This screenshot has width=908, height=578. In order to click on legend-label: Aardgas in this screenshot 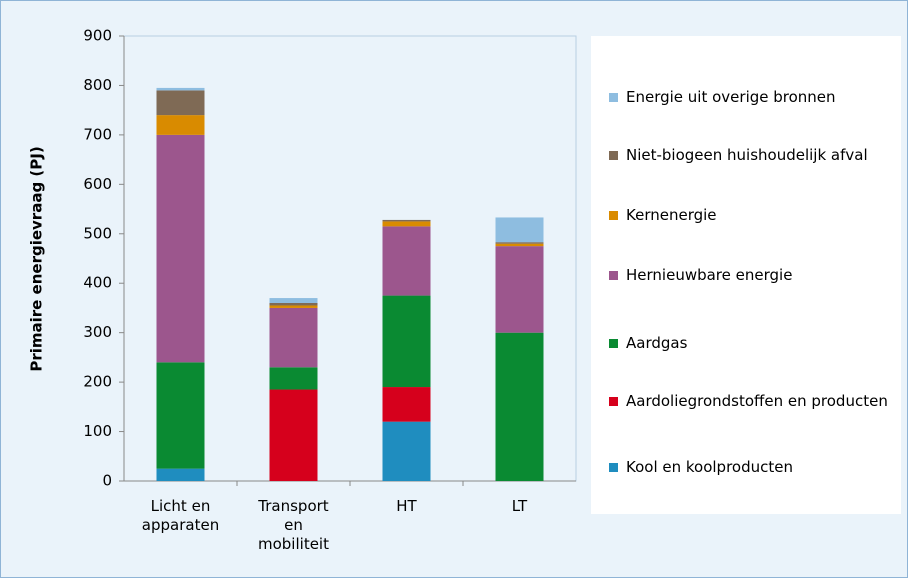, I will do `click(657, 343)`.